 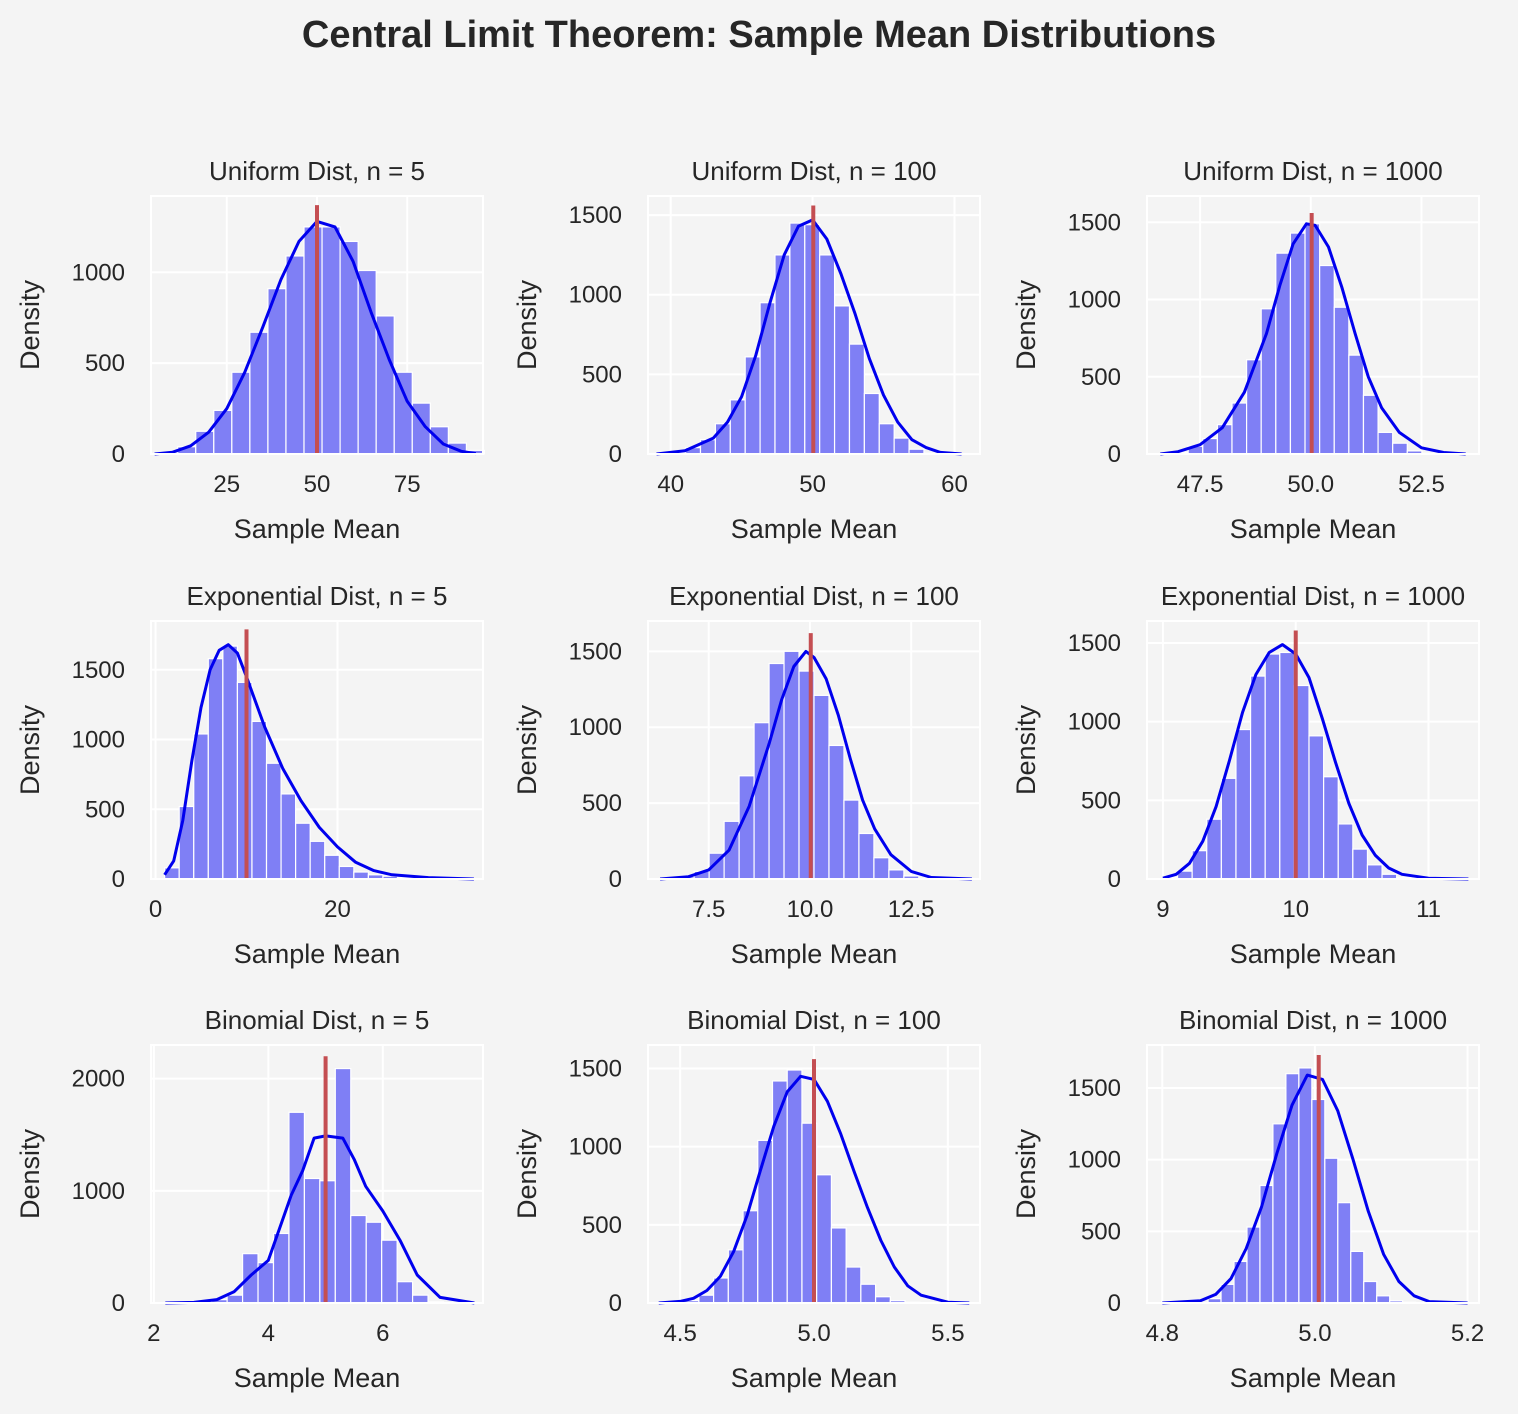 What do you see at coordinates (1162, 909) in the screenshot?
I see `x-tick-label: 9` at bounding box center [1162, 909].